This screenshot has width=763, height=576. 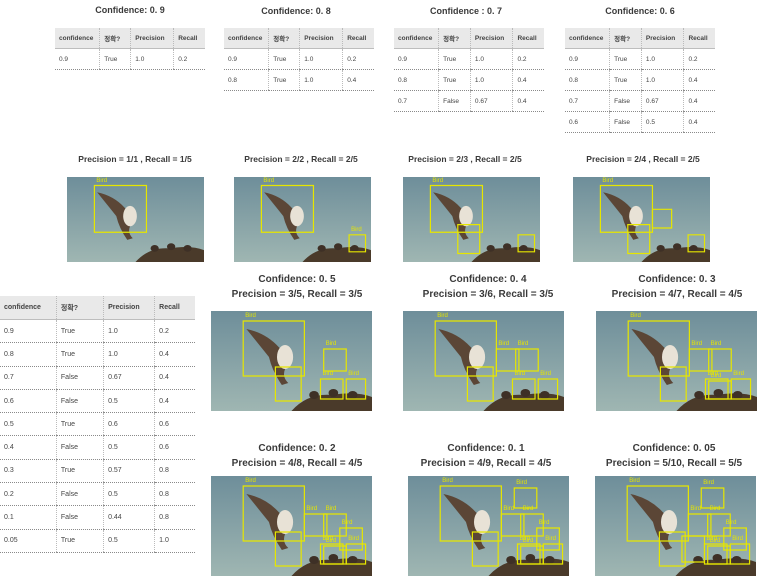 What do you see at coordinates (677, 294) in the screenshot?
I see `bottom-pr-2: Precision = 4/7, Recall = 4/5` at bounding box center [677, 294].